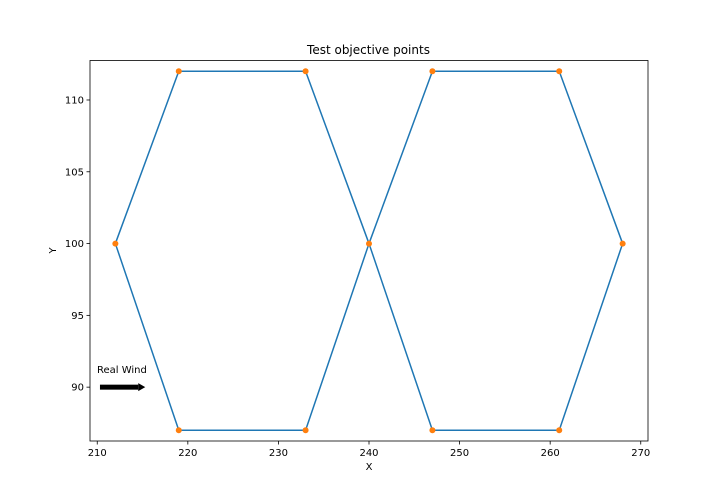 The height and width of the screenshot is (504, 720). Describe the element at coordinates (459, 453) in the screenshot. I see `x-tick-label: 250` at that location.